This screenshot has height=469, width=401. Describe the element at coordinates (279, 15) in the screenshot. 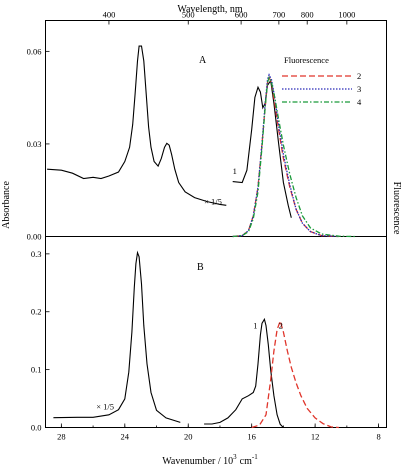

I see `top-tick-label: 700` at that location.